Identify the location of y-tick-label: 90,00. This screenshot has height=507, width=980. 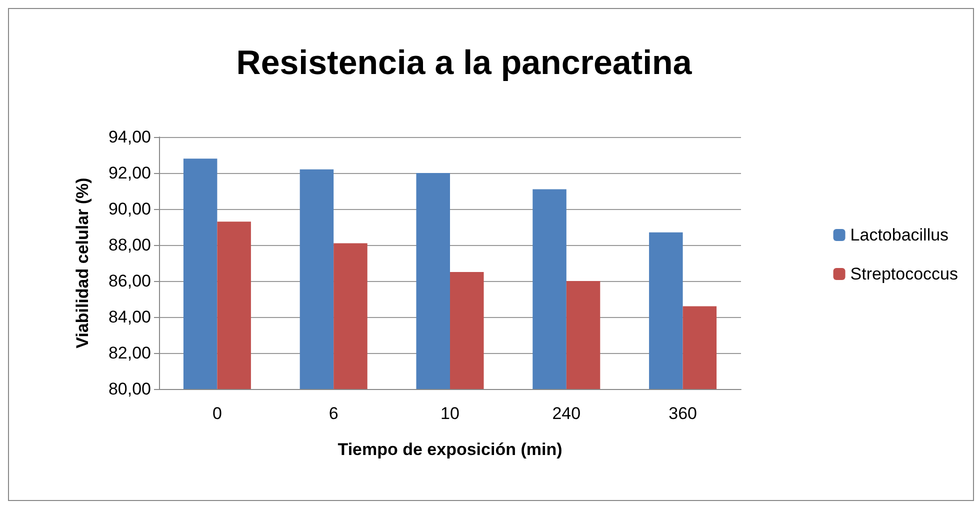
(129, 209).